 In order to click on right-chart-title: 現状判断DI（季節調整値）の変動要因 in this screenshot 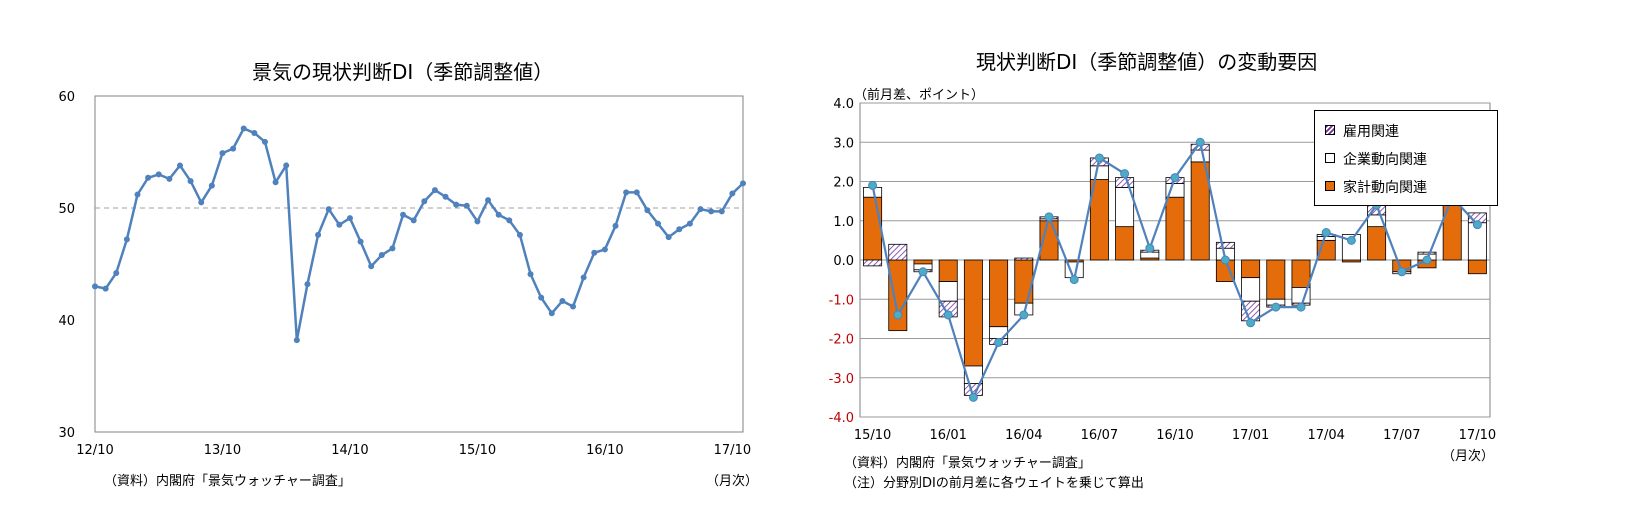, I will do `click(1147, 62)`.